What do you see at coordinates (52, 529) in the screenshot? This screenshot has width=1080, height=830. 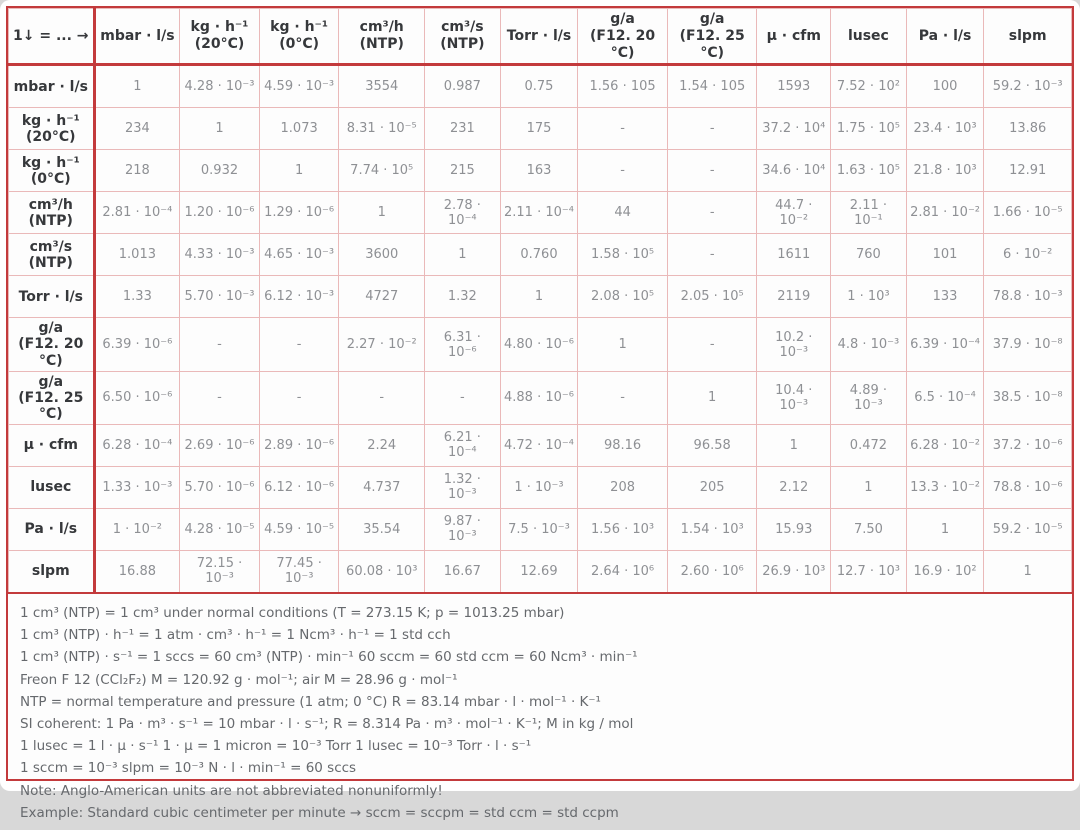 I see `row-label: Pa · l/s` at bounding box center [52, 529].